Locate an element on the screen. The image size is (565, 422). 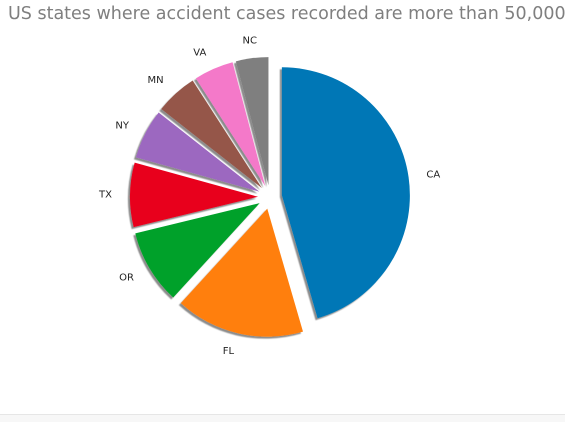
bottom-bar is located at coordinates (282, 418).